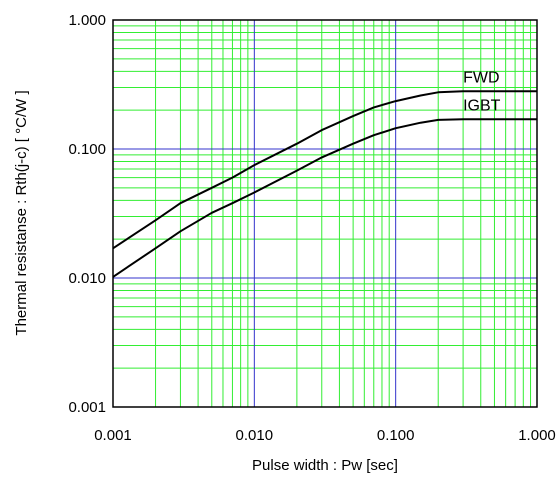 This screenshot has height=480, width=558. What do you see at coordinates (537, 435) in the screenshot?
I see `x-tick-label: 1.000` at bounding box center [537, 435].